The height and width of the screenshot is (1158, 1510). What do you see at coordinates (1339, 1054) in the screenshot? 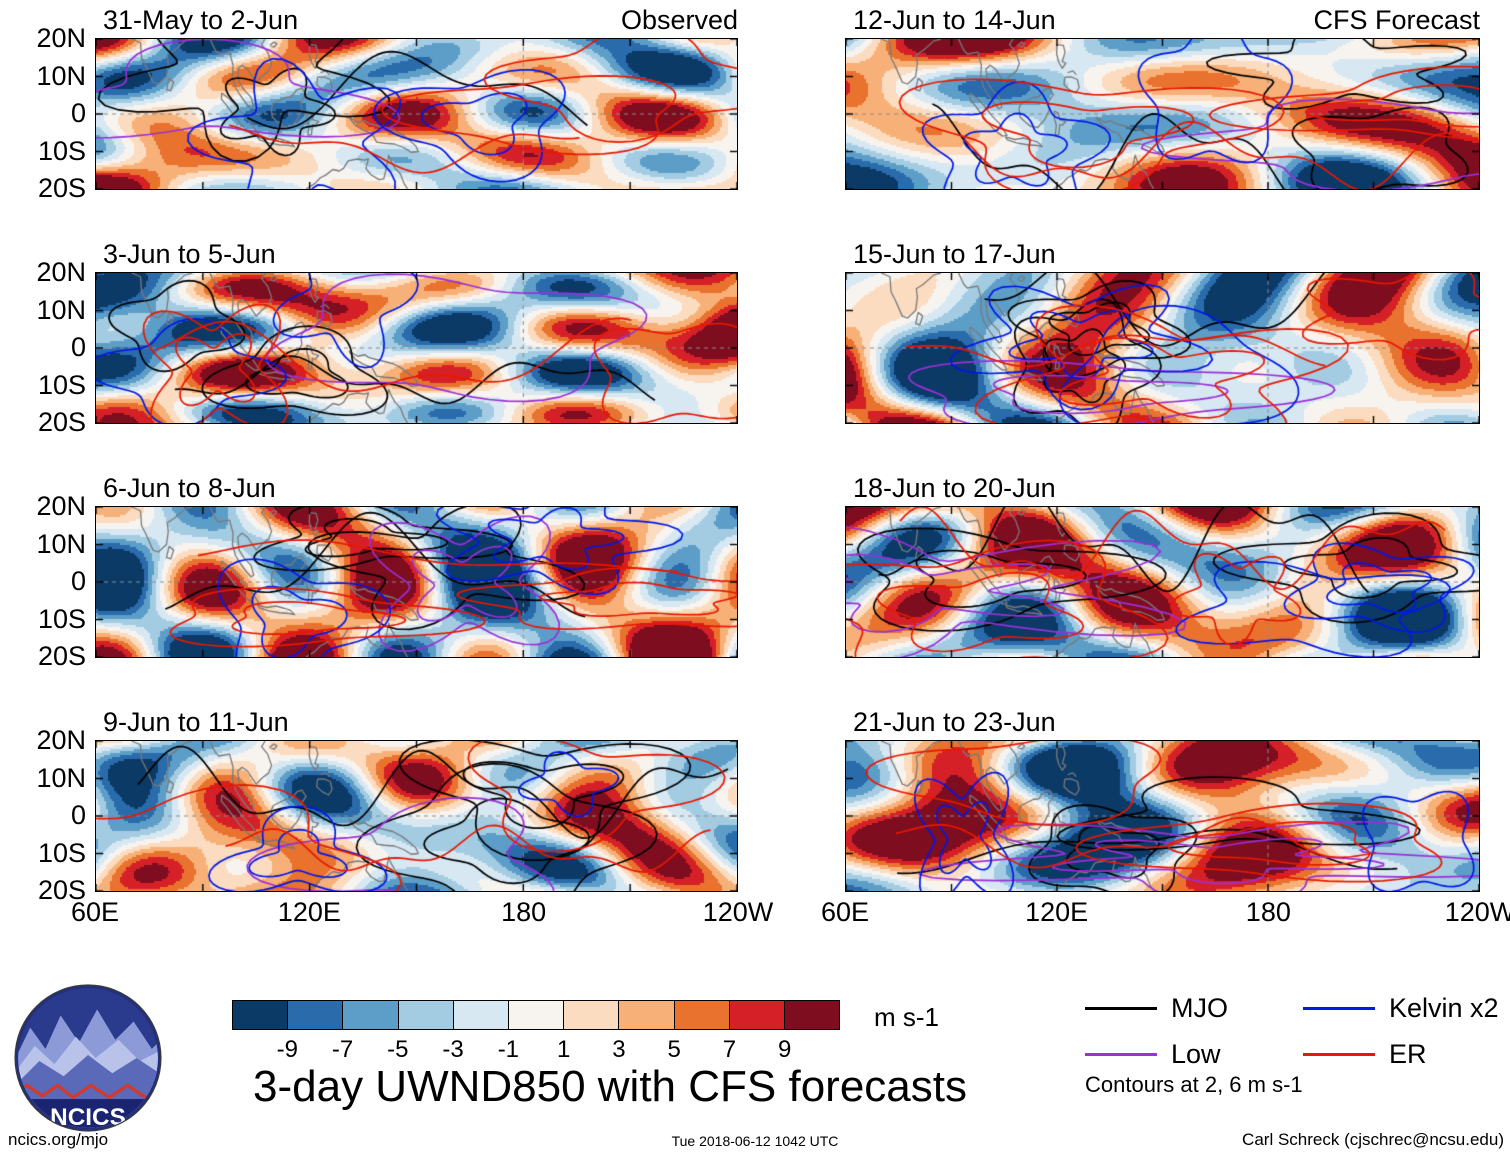
I see `er-line-swatch` at bounding box center [1339, 1054].